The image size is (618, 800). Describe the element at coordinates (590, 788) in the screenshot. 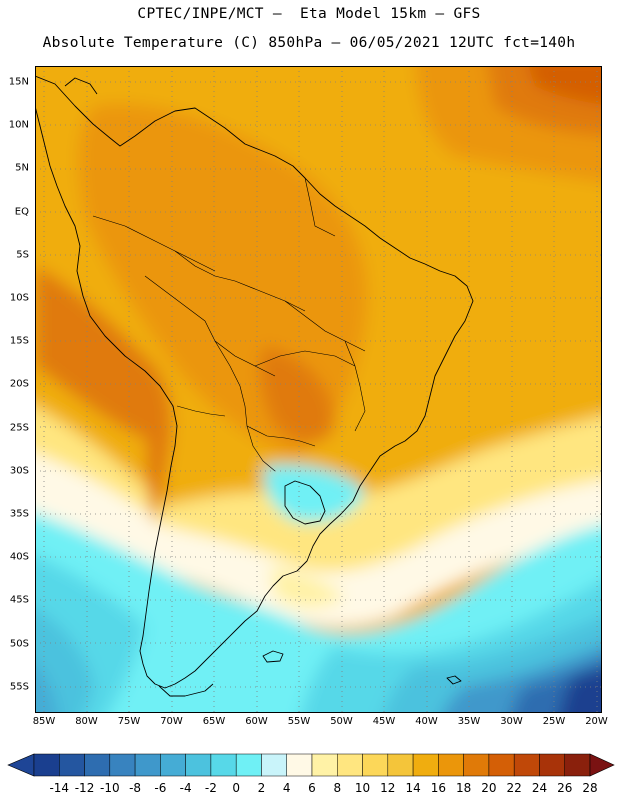

I see `colorbar-label: 28` at that location.